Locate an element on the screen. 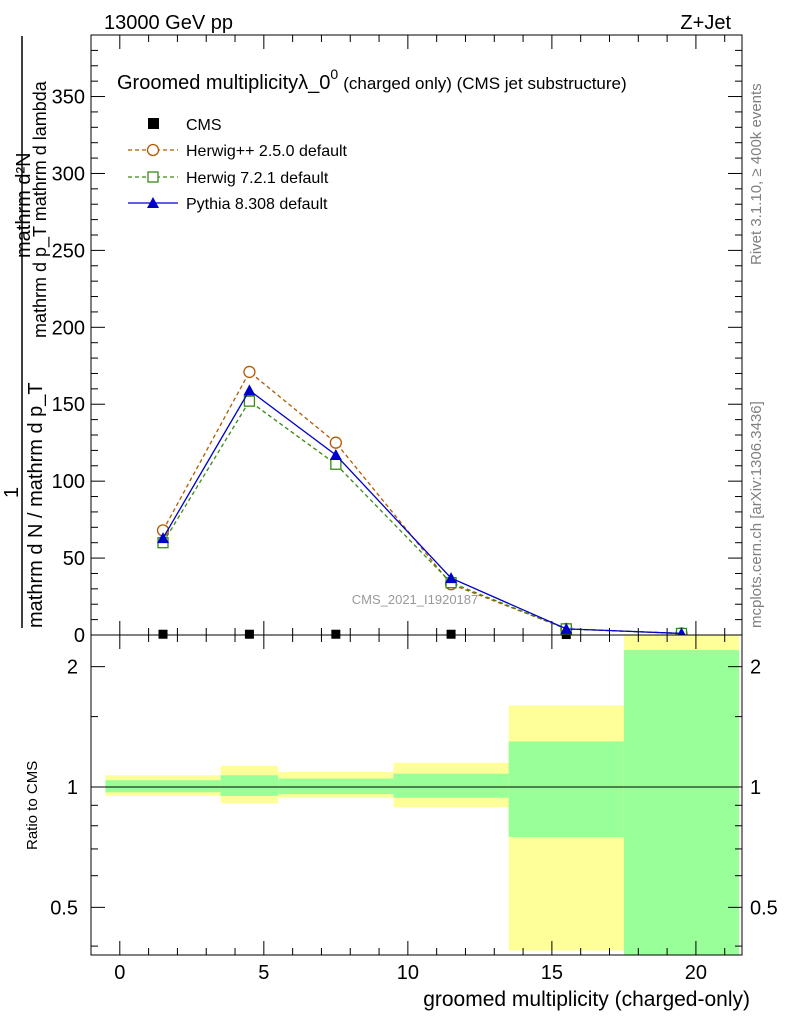 The height and width of the screenshot is (1024, 786). legend-herwig7-marker is located at coordinates (153, 177).